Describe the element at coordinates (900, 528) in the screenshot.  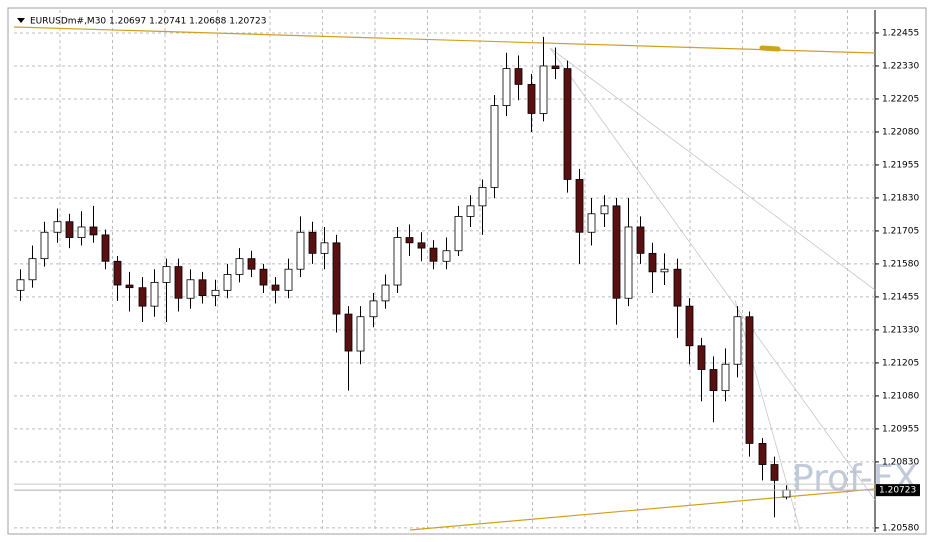
I see `y-tick-label: 1.20580` at that location.